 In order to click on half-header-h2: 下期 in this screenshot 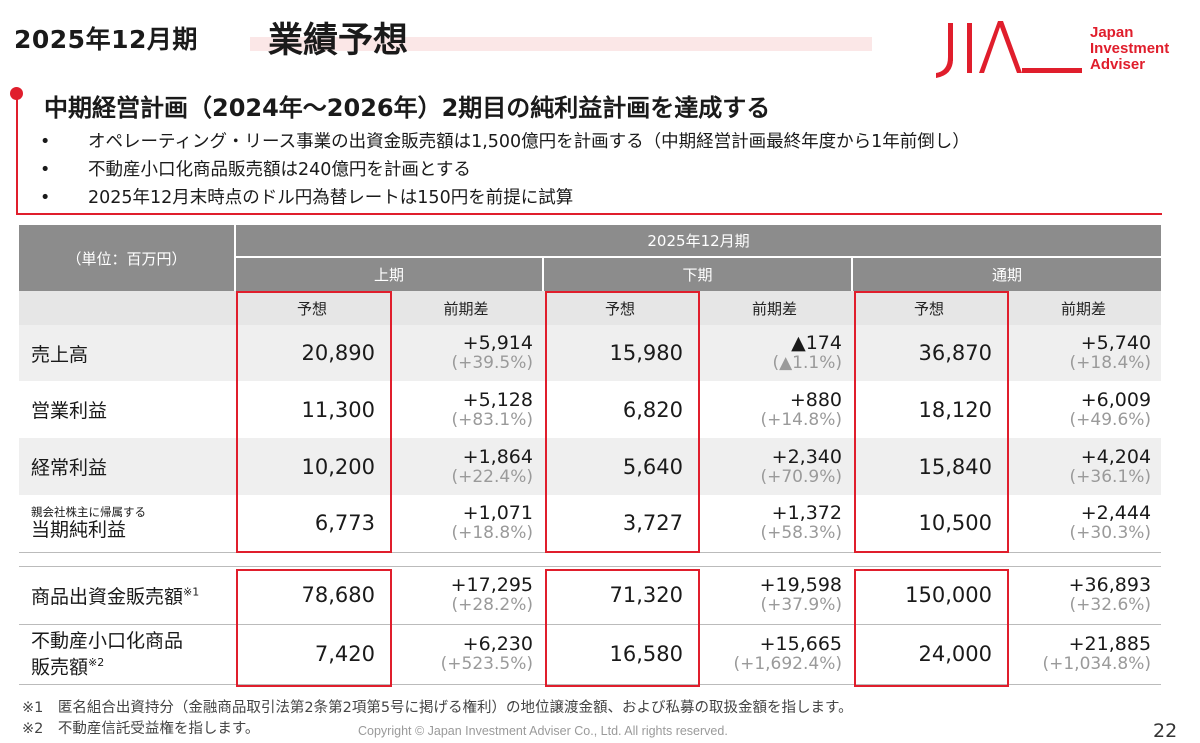, I will do `click(698, 274)`.